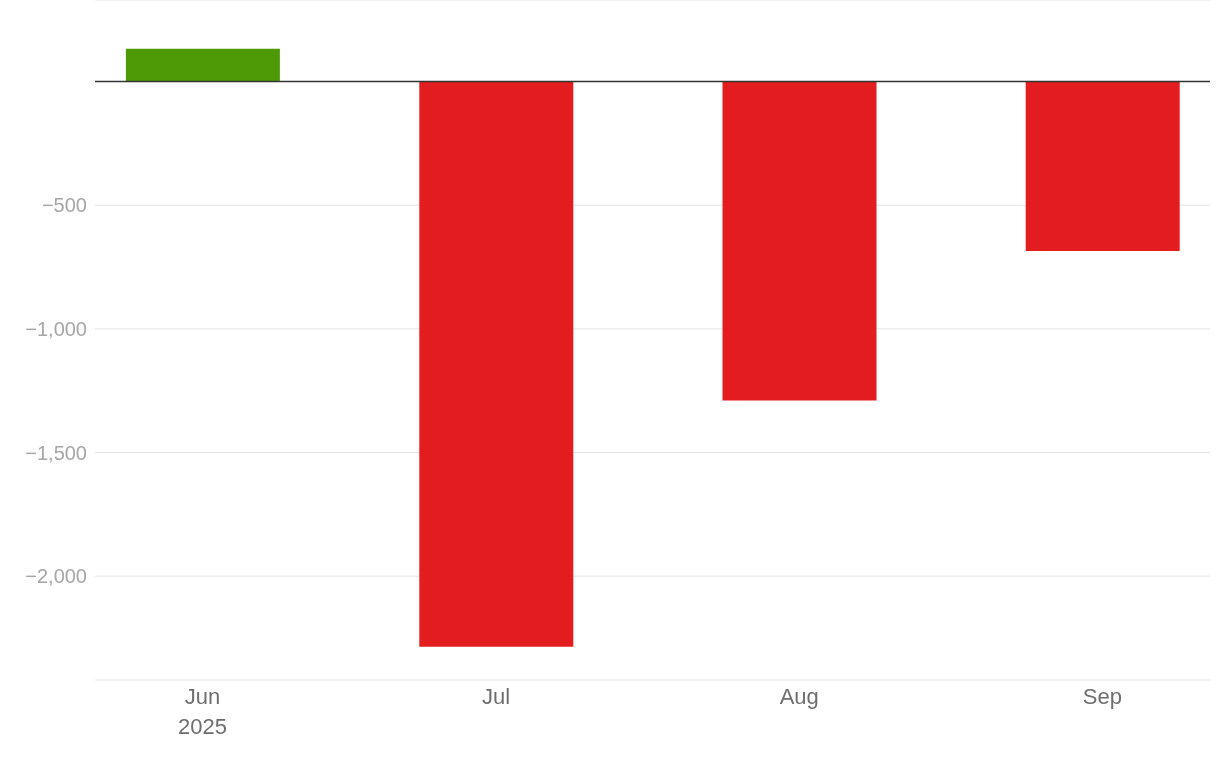 This screenshot has width=1220, height=772. I want to click on y-tick-label: −1,000, so click(56, 328).